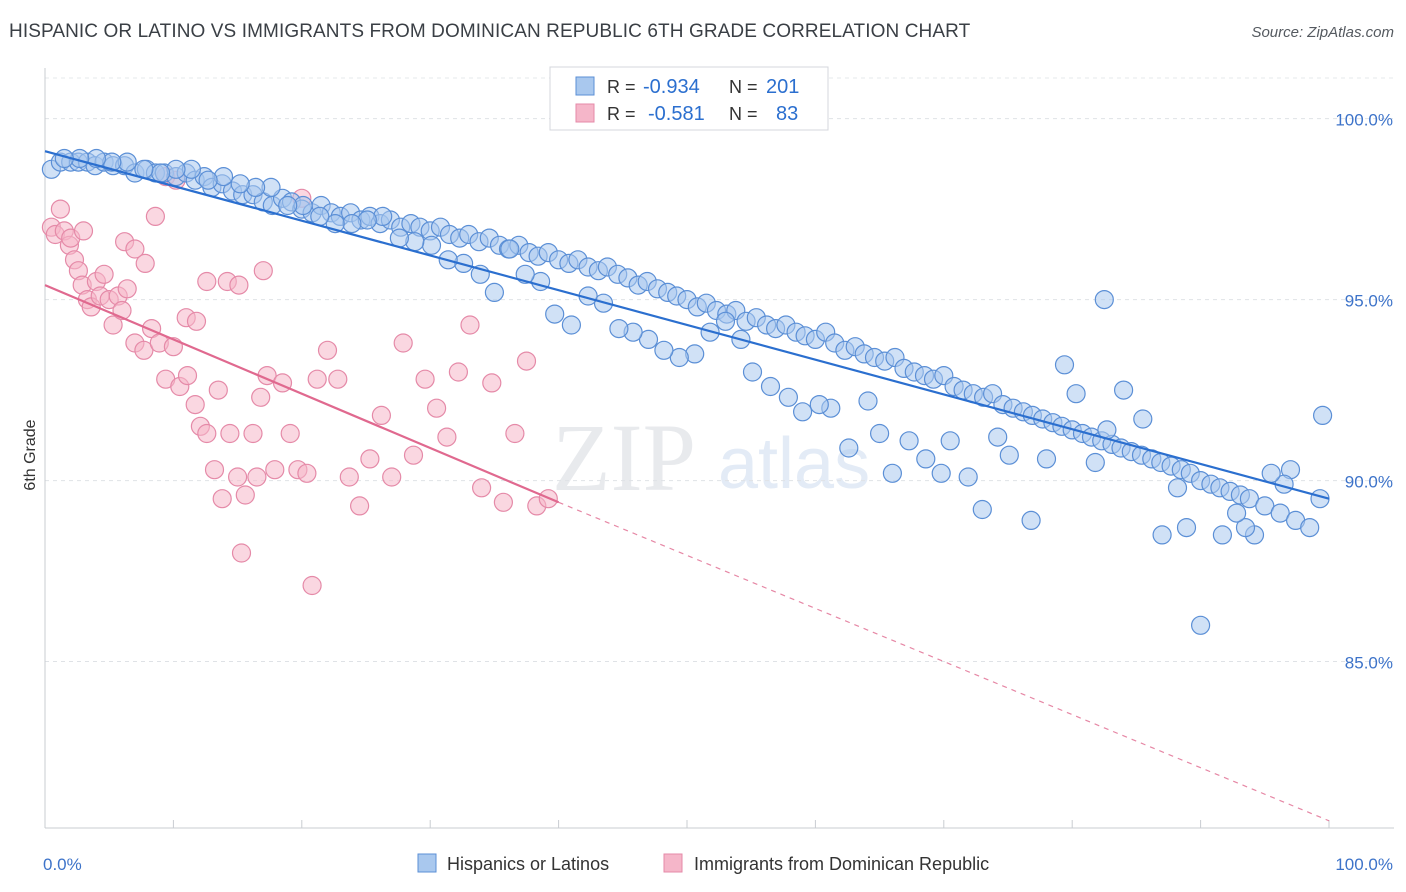 The height and width of the screenshot is (892, 1406). I want to click on y-tick-label: 95.0%, so click(1369, 301).